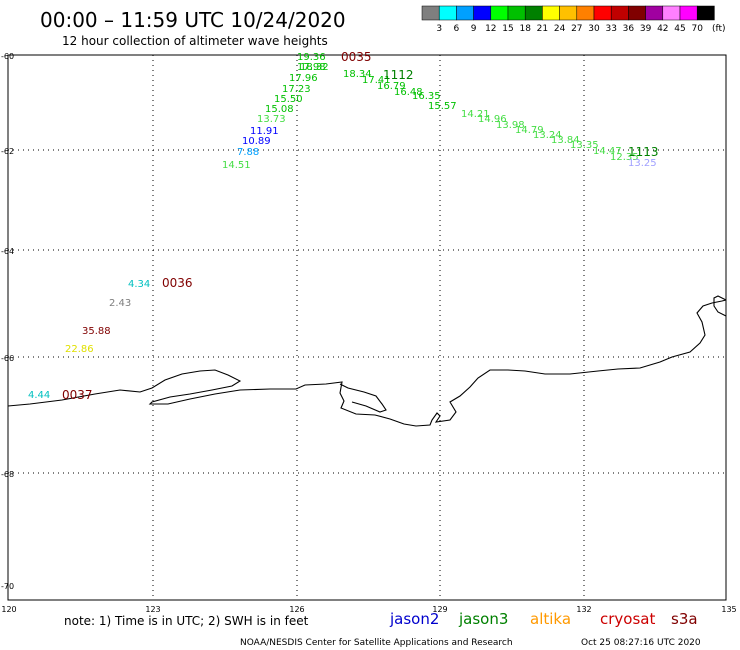 This screenshot has height=650, width=740. I want to click on time-label: 0037, so click(77, 395).